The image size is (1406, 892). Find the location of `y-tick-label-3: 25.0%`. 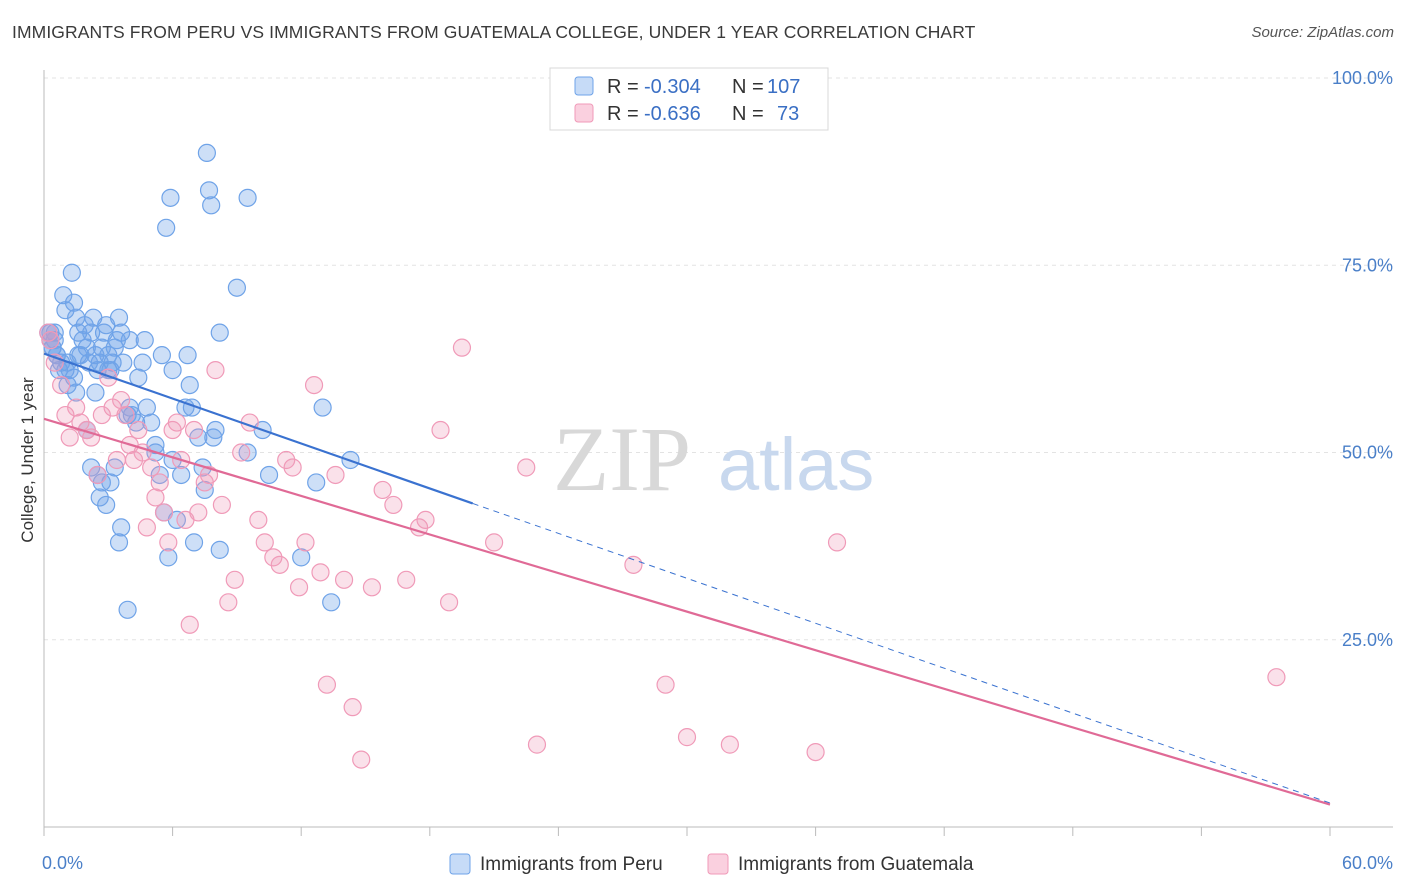

y-tick-label-3: 25.0% is located at coordinates (1367, 640).